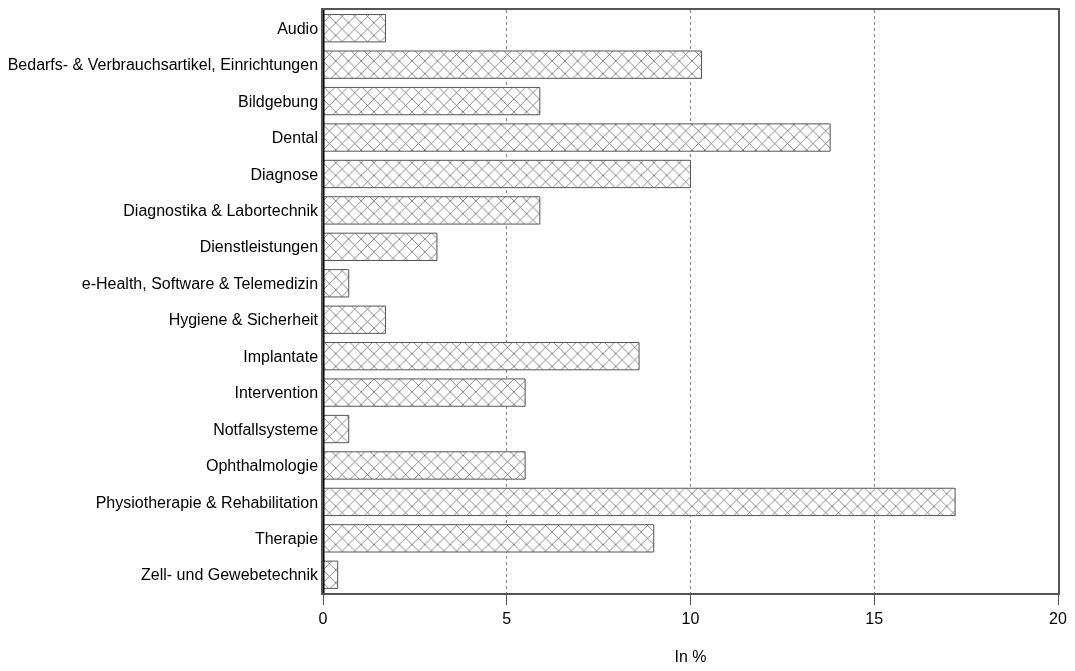 The image size is (1075, 671). What do you see at coordinates (163, 65) in the screenshot?
I see `y-tick-label: Bedarfs- & Verbrauchsartikel, Einrichtungen` at bounding box center [163, 65].